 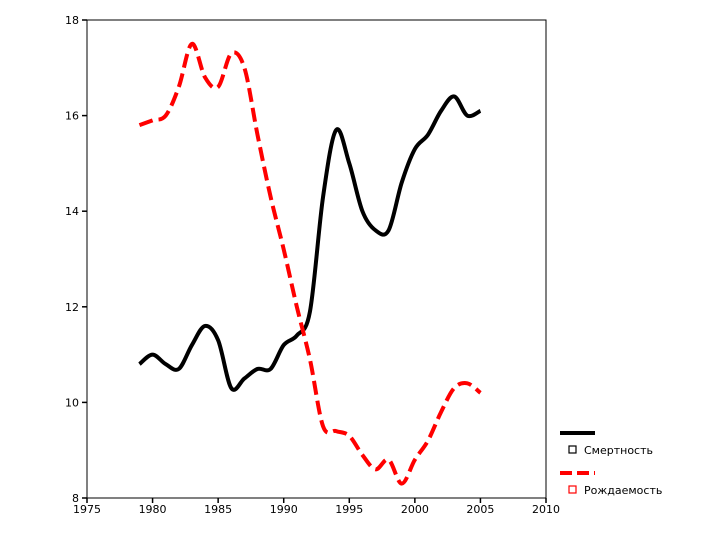 What do you see at coordinates (72, 402) in the screenshot?
I see `y-tick-label: 10` at bounding box center [72, 402].